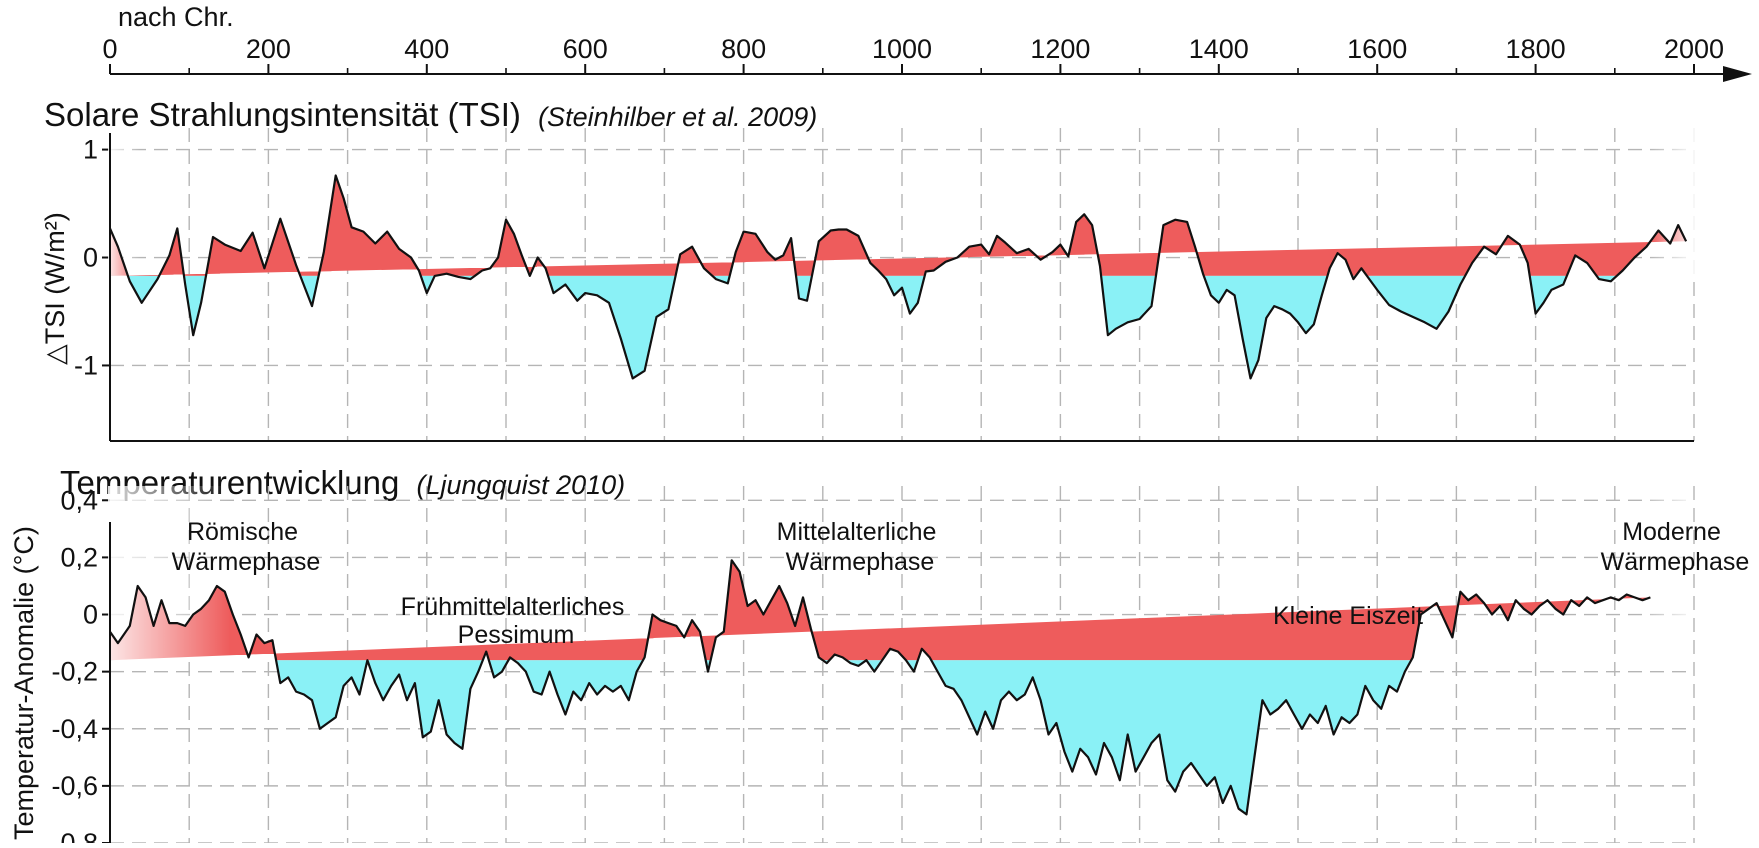 The width and height of the screenshot is (1759, 848). Describe the element at coordinates (1694, 49) in the screenshot. I see `x-tick-label: 2000` at that location.